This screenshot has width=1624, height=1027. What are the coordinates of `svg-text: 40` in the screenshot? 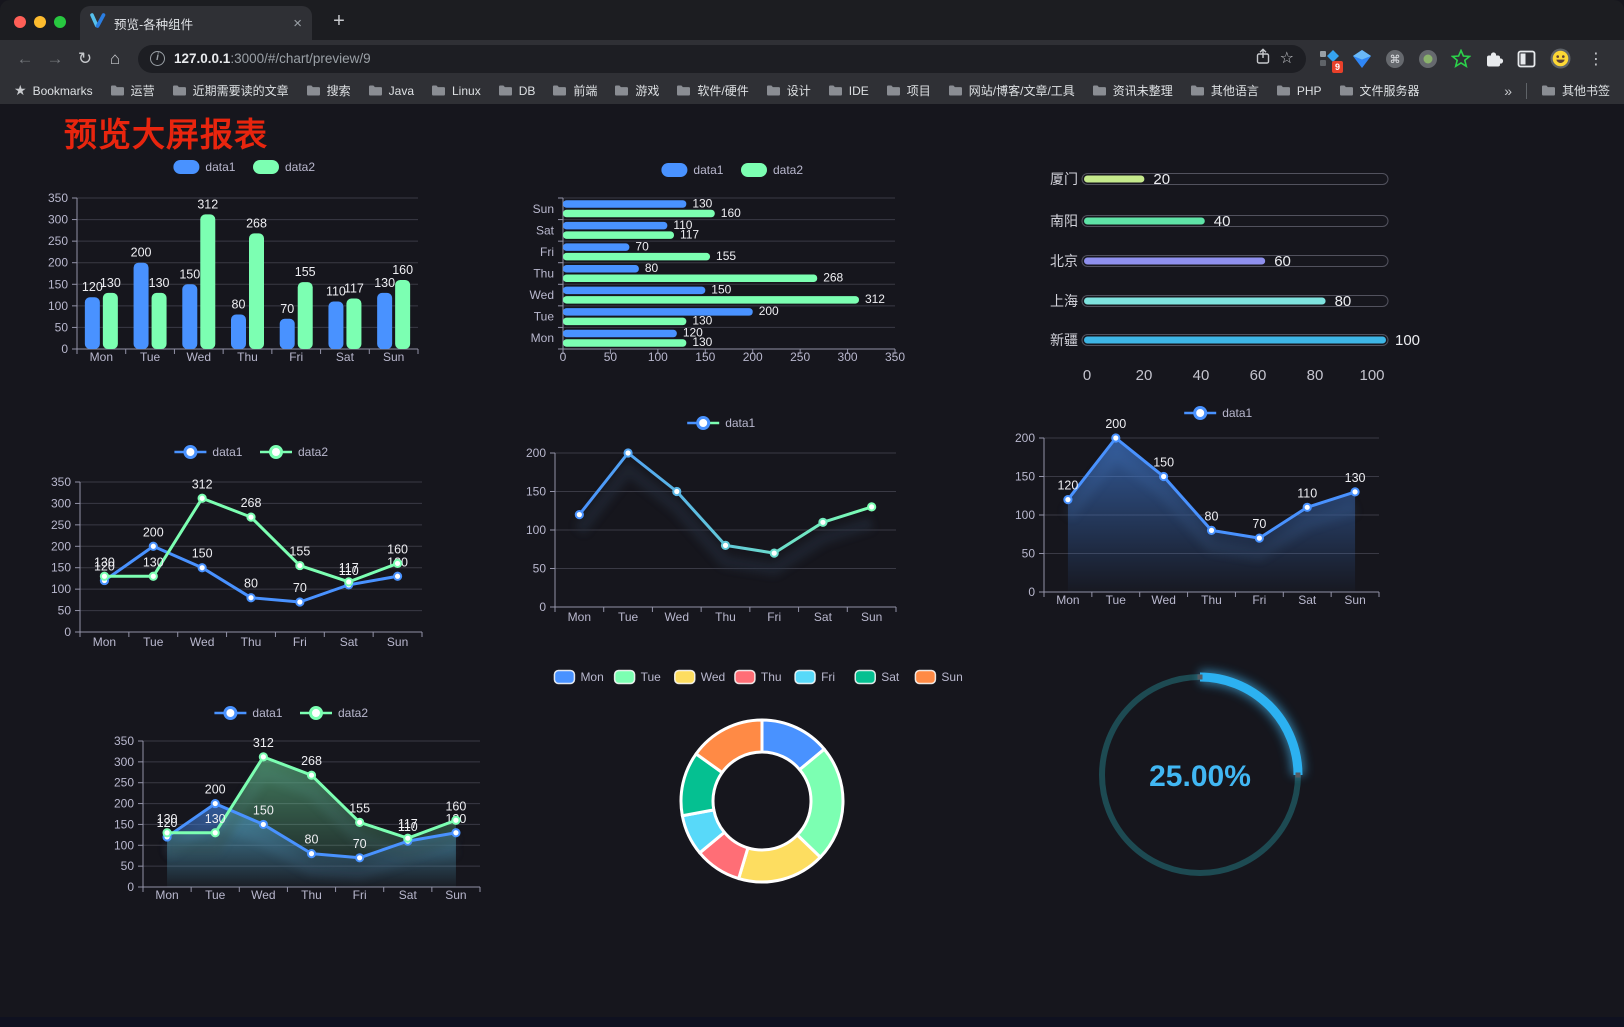 It's located at (1222, 221).